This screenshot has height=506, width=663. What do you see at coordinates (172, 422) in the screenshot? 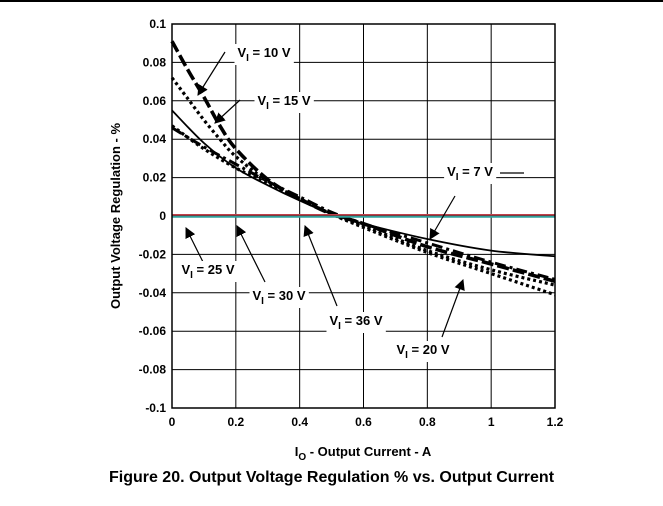
I see `x-tick-label: 0` at bounding box center [172, 422].